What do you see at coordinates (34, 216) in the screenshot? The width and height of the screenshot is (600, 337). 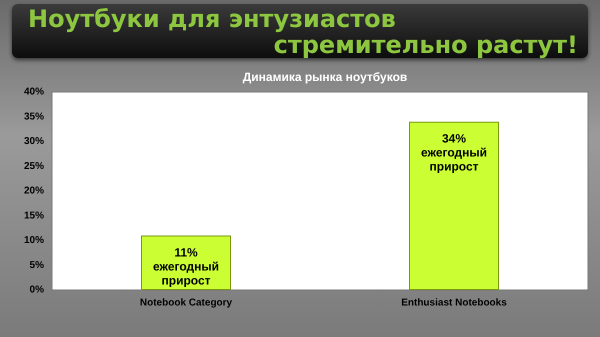 I see `y-tick-label: 15%` at bounding box center [34, 216].